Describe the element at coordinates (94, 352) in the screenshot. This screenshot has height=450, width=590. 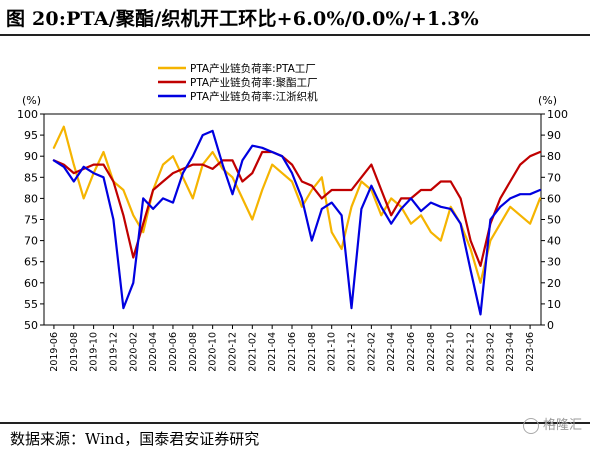
I see `x-tick-label: 2019-10` at that location.